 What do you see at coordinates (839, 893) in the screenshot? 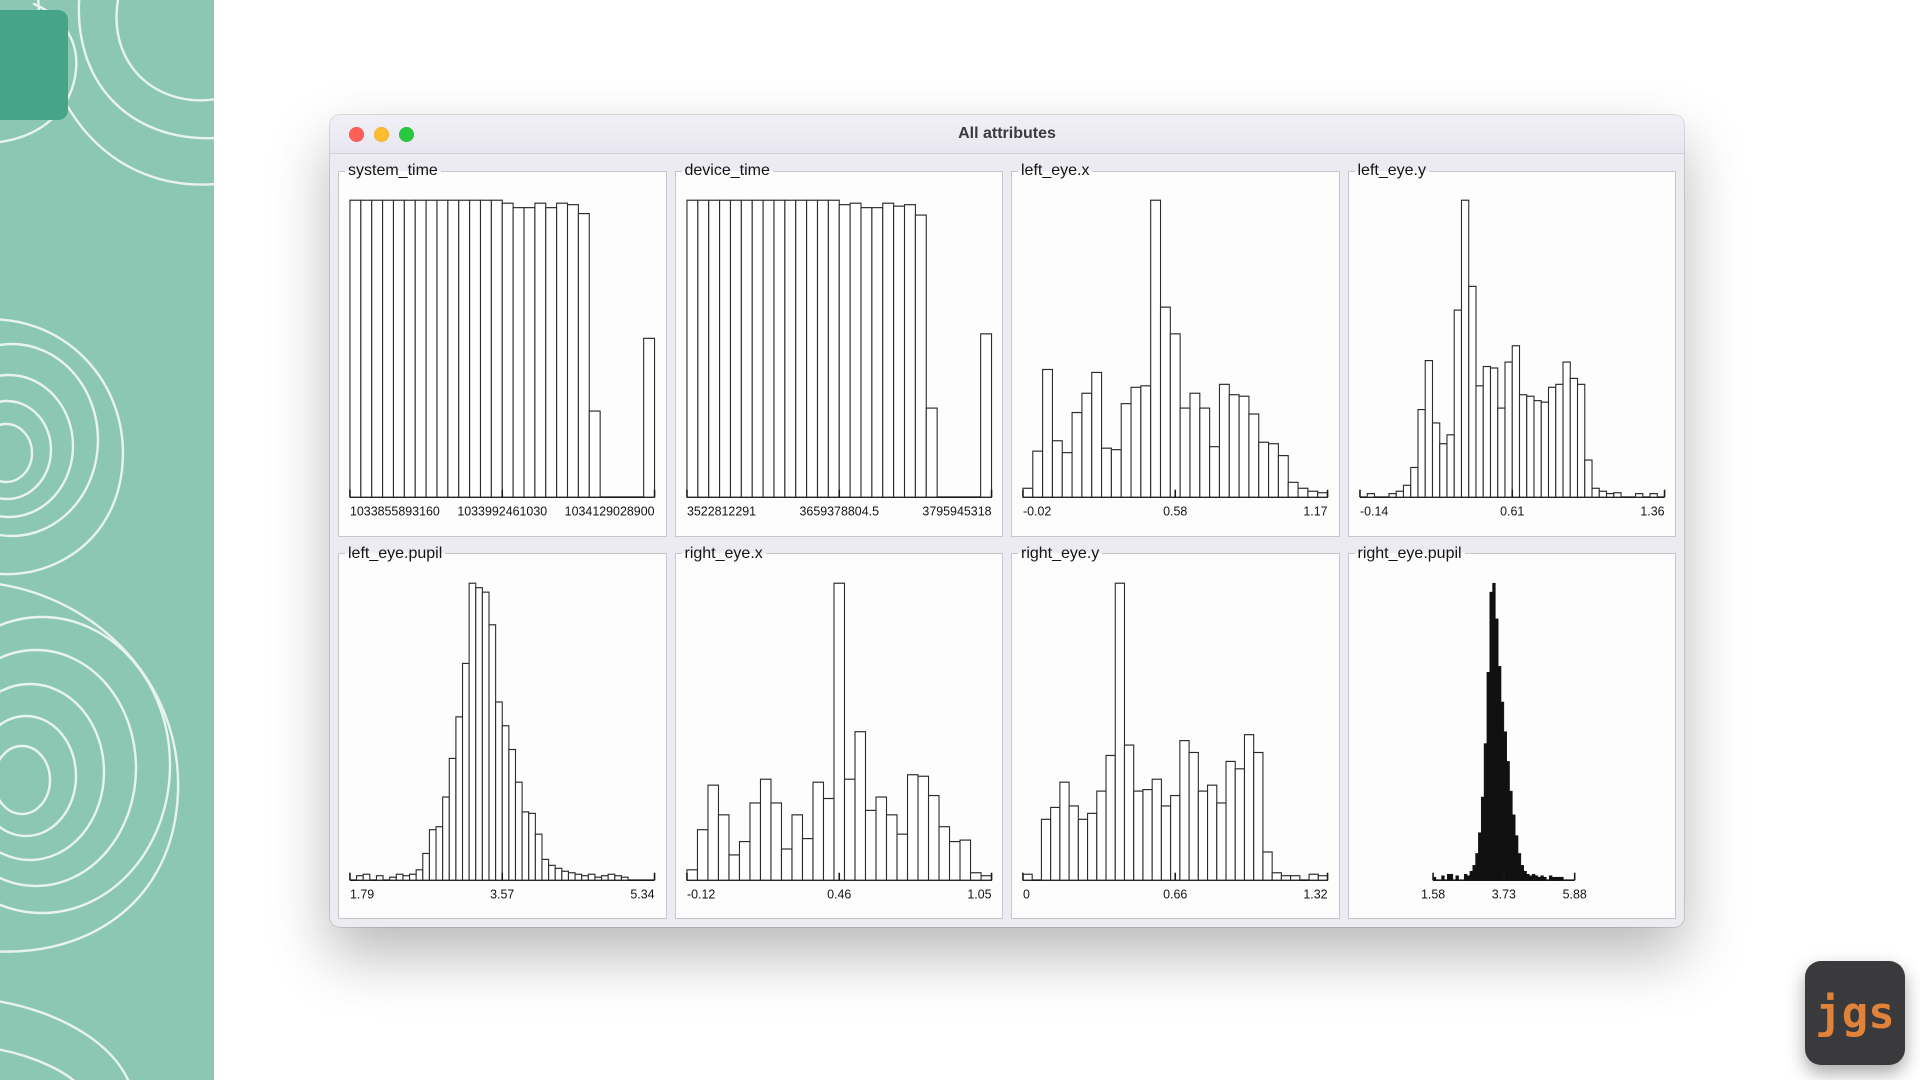
I see `svg-text: 0.46` at bounding box center [839, 893].